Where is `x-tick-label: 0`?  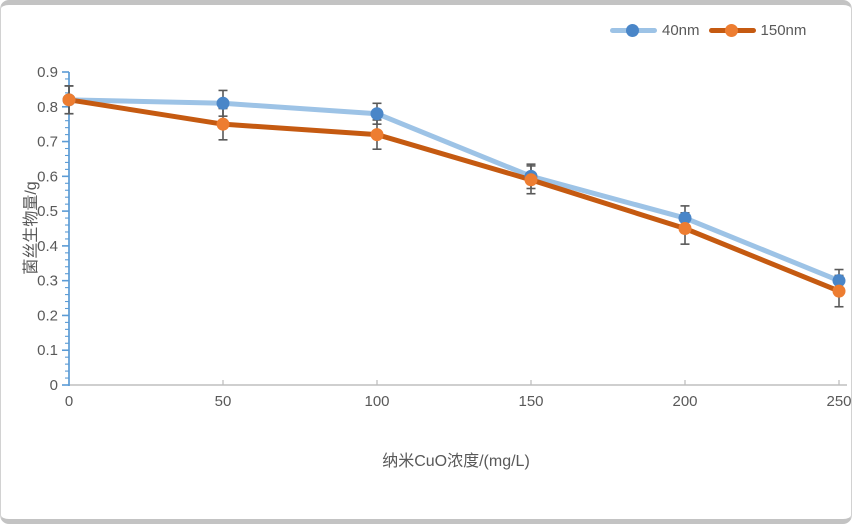
x-tick-label: 0 is located at coordinates (69, 401).